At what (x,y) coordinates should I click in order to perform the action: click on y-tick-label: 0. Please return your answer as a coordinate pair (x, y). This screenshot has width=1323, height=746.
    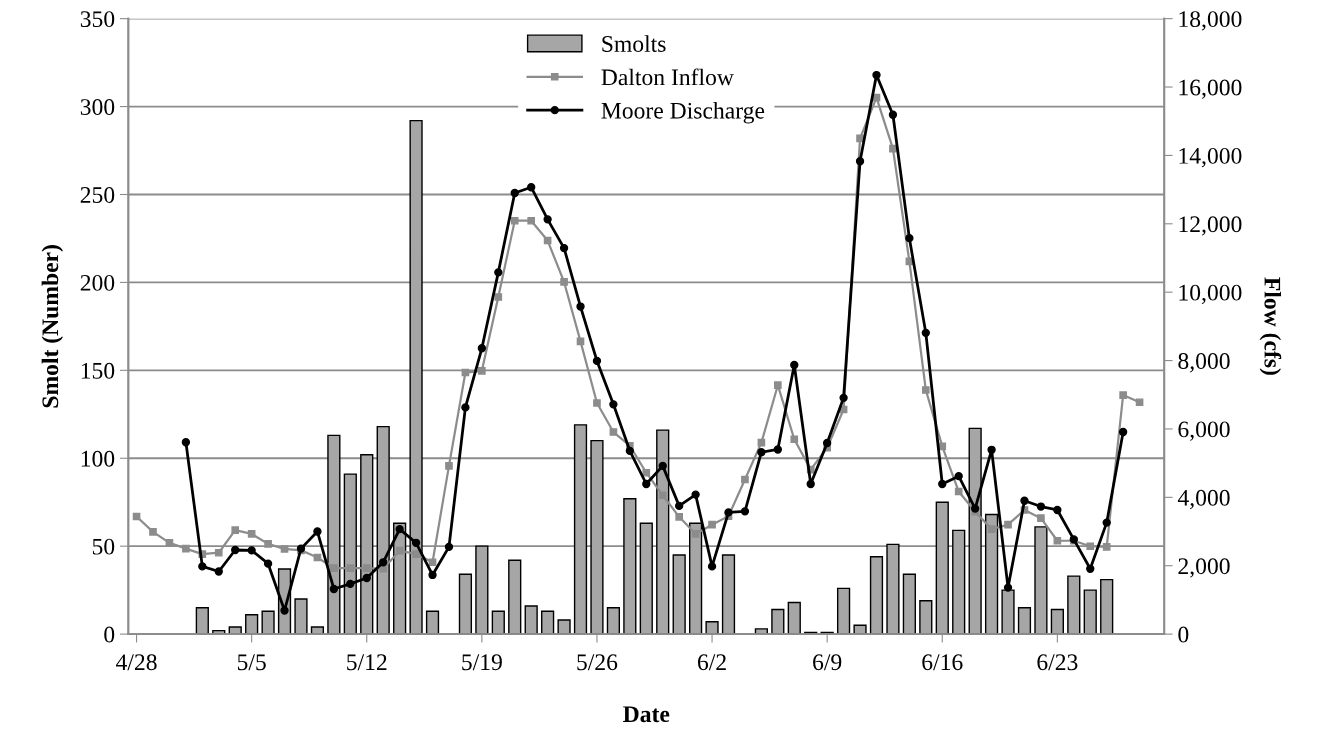
    Looking at the image, I should click on (109, 634).